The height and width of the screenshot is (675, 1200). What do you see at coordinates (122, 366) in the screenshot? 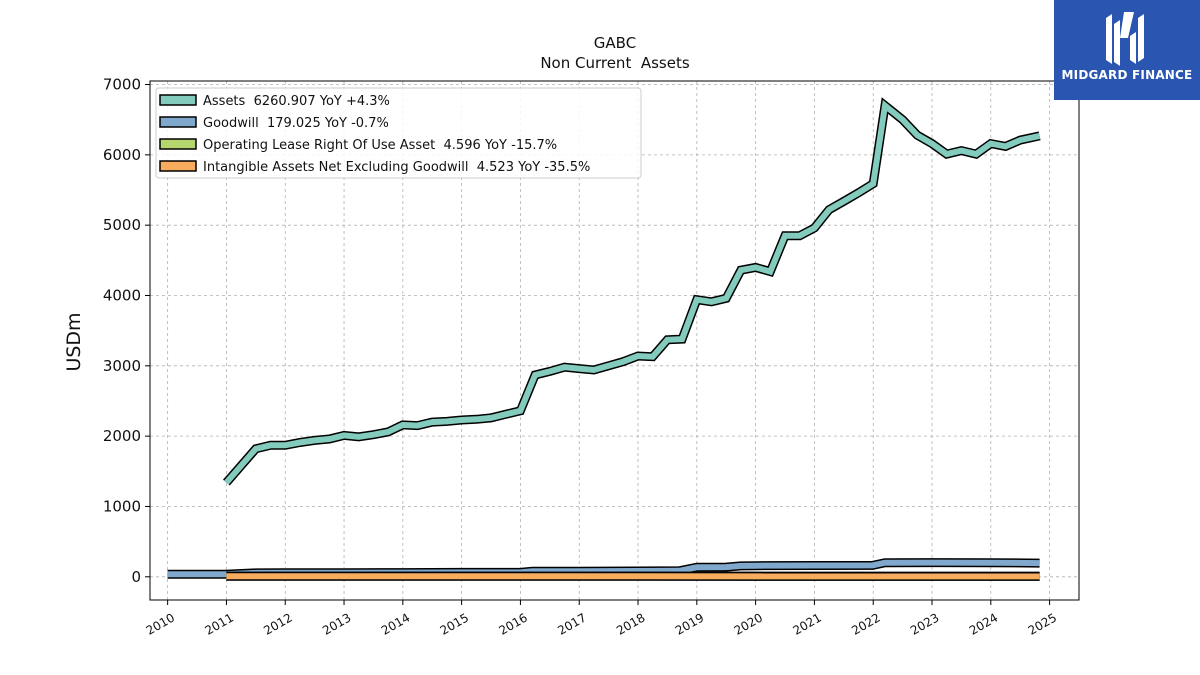
I see `y-tick-label: 3000` at bounding box center [122, 366].